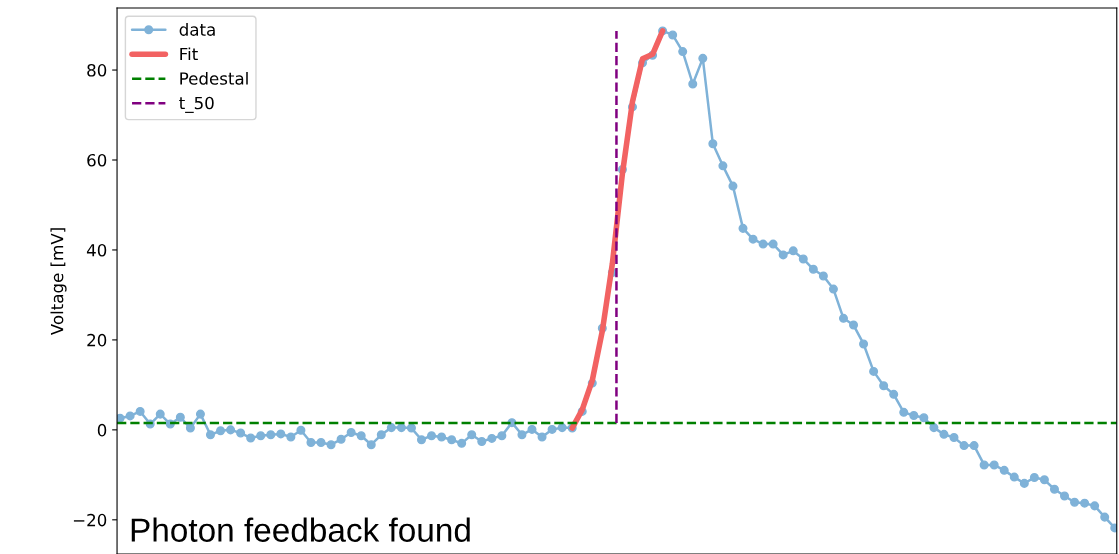 This screenshot has height=554, width=1119. What do you see at coordinates (196, 104) in the screenshot?
I see `text: t_50` at bounding box center [196, 104].